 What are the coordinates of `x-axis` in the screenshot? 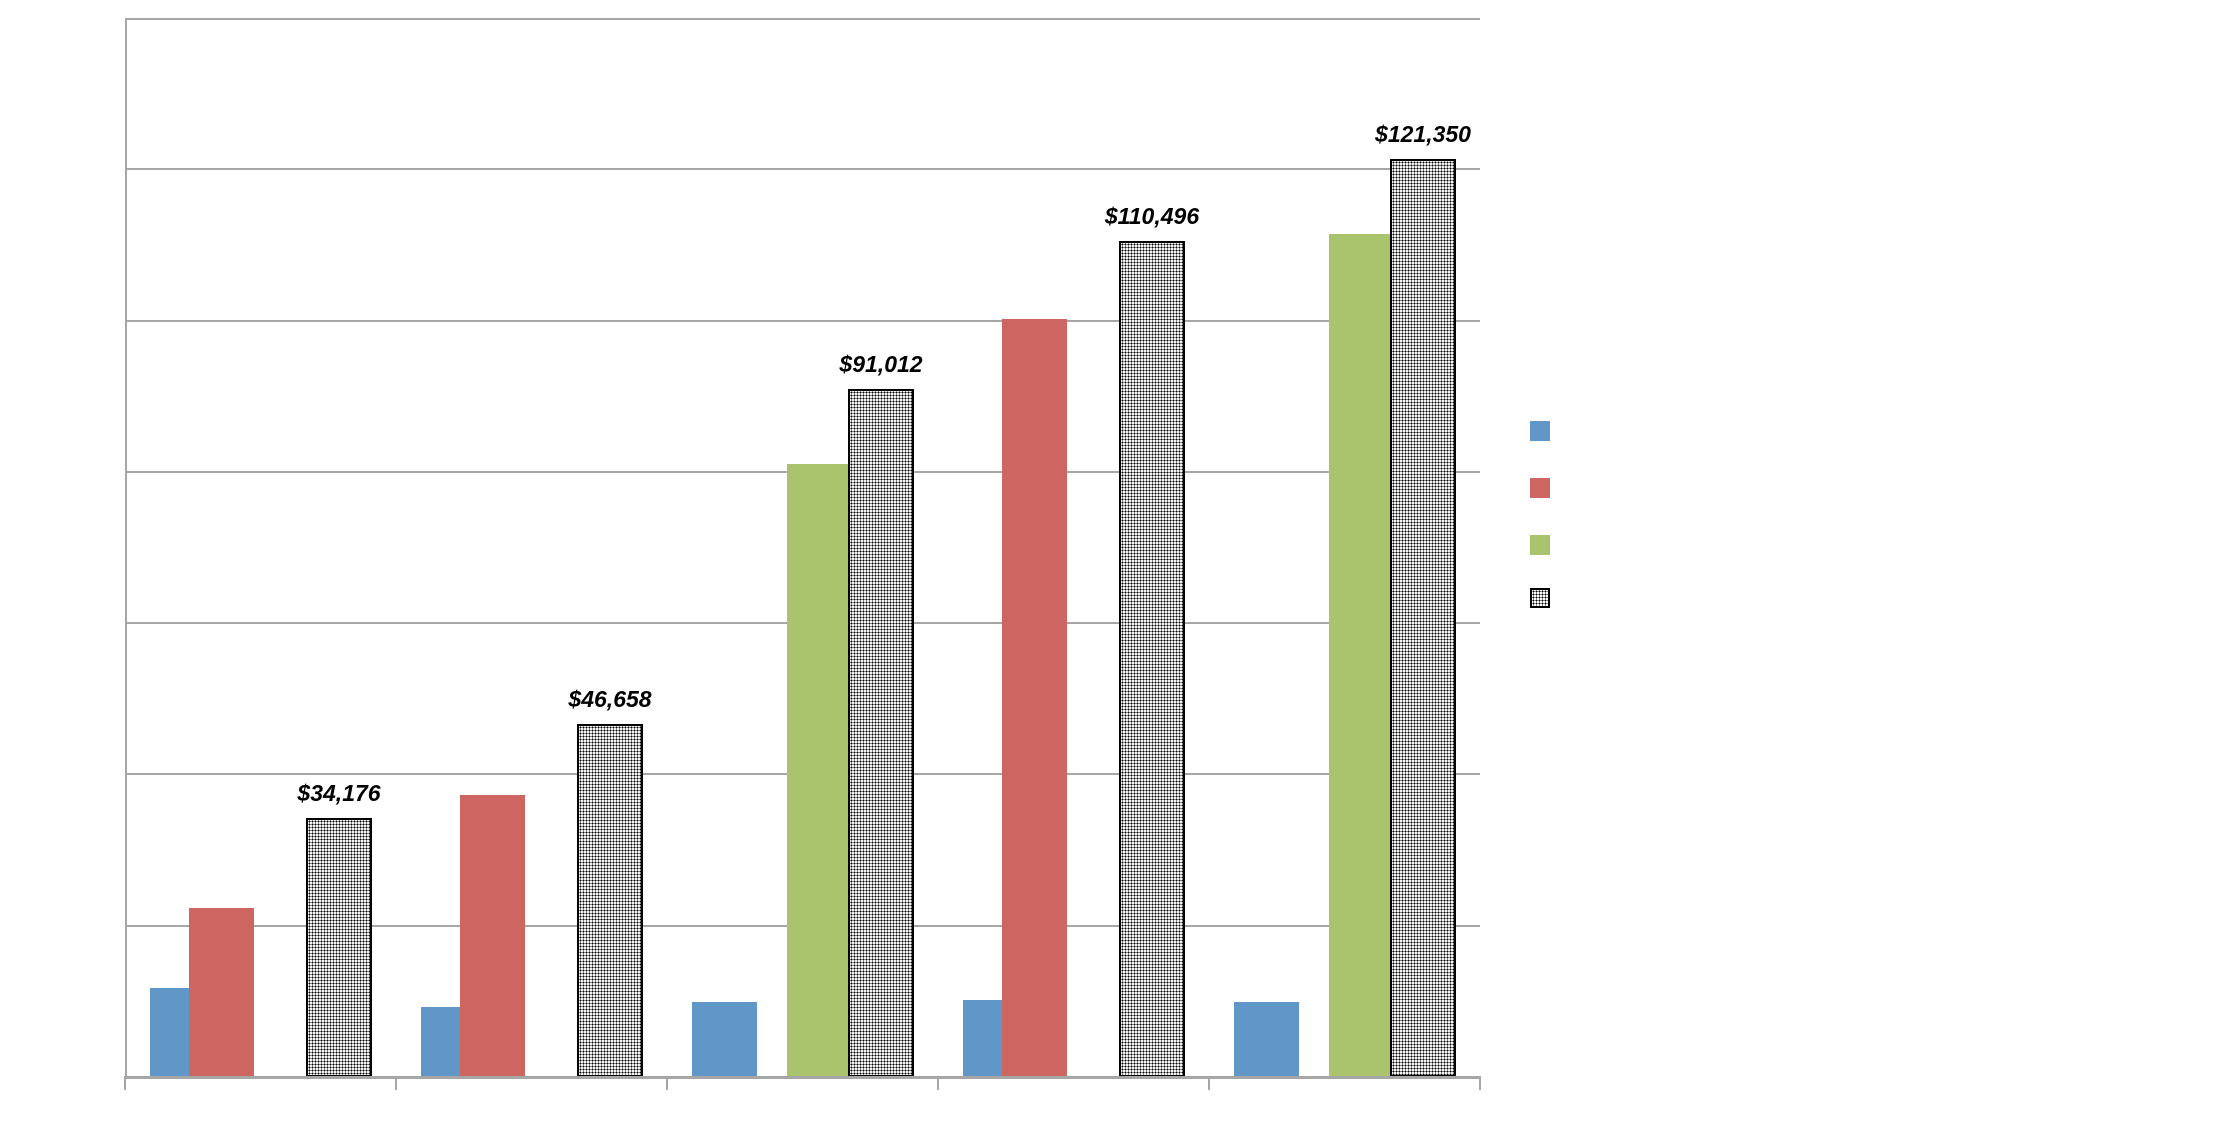 It's located at (803, 1077).